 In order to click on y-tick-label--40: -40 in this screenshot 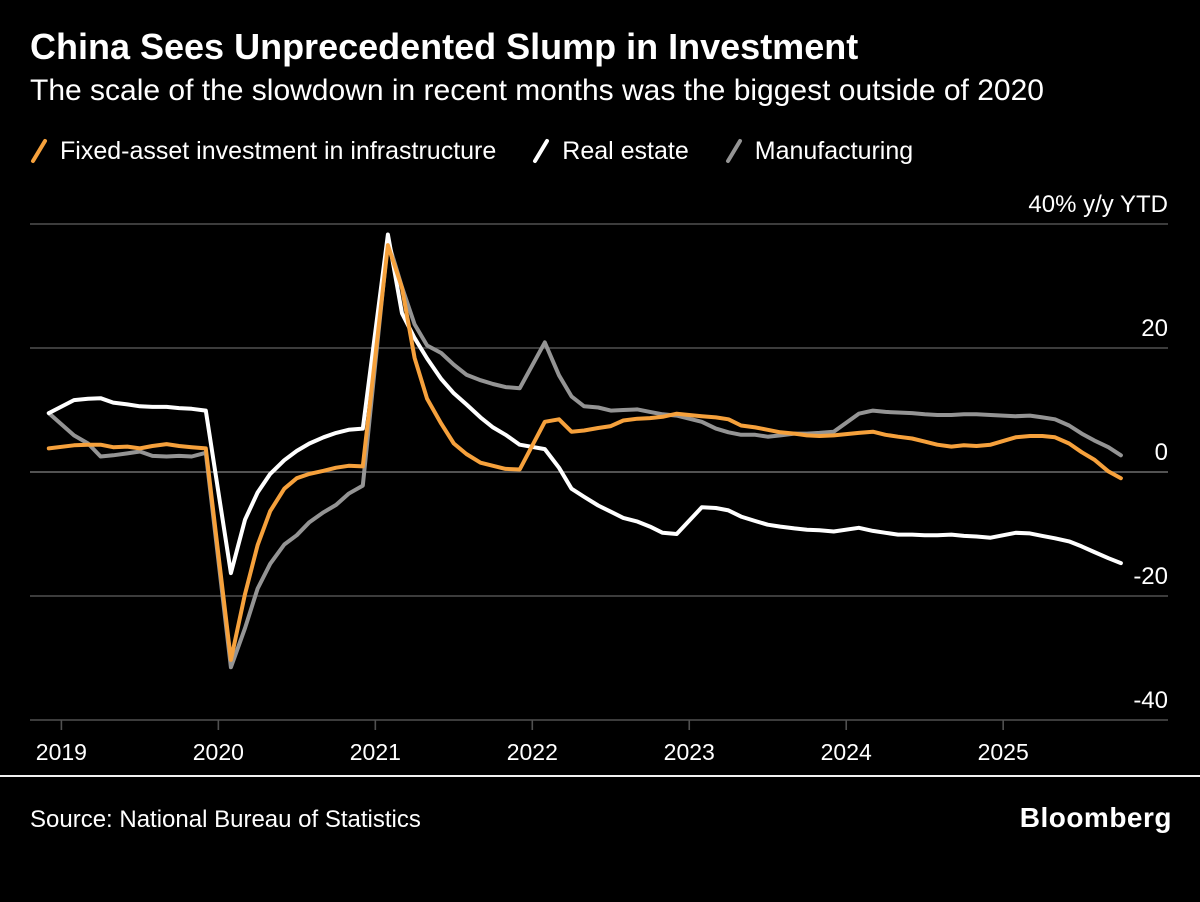, I will do `click(1150, 700)`.